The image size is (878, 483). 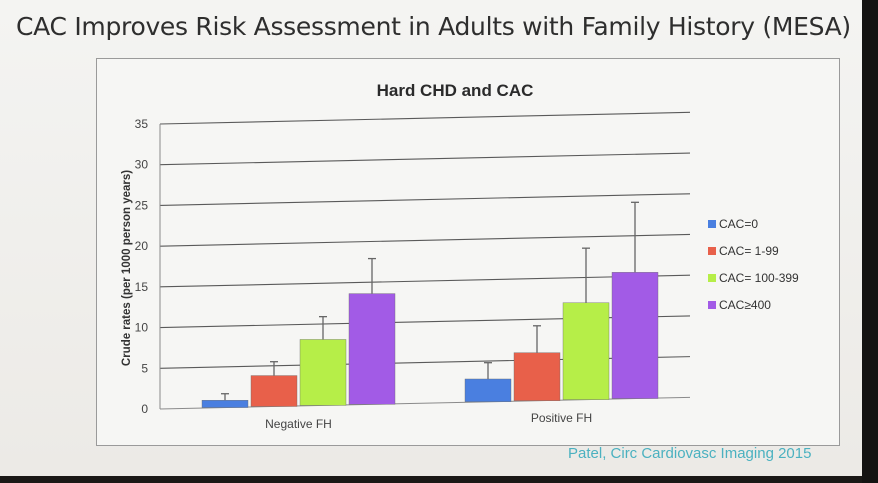 I want to click on y-tick-label: 5, so click(x=144, y=368).